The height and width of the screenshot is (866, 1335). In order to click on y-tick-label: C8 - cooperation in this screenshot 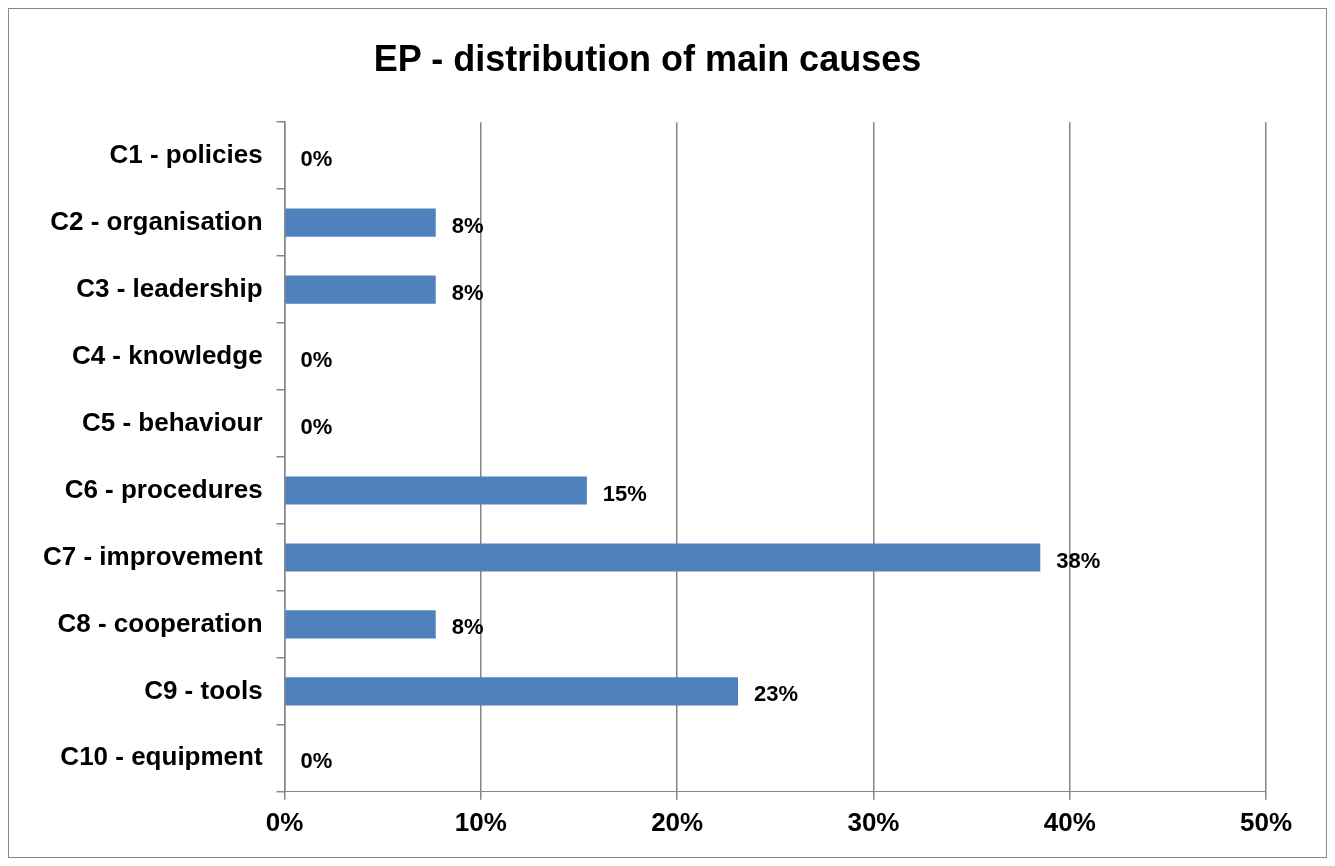, I will do `click(160, 622)`.